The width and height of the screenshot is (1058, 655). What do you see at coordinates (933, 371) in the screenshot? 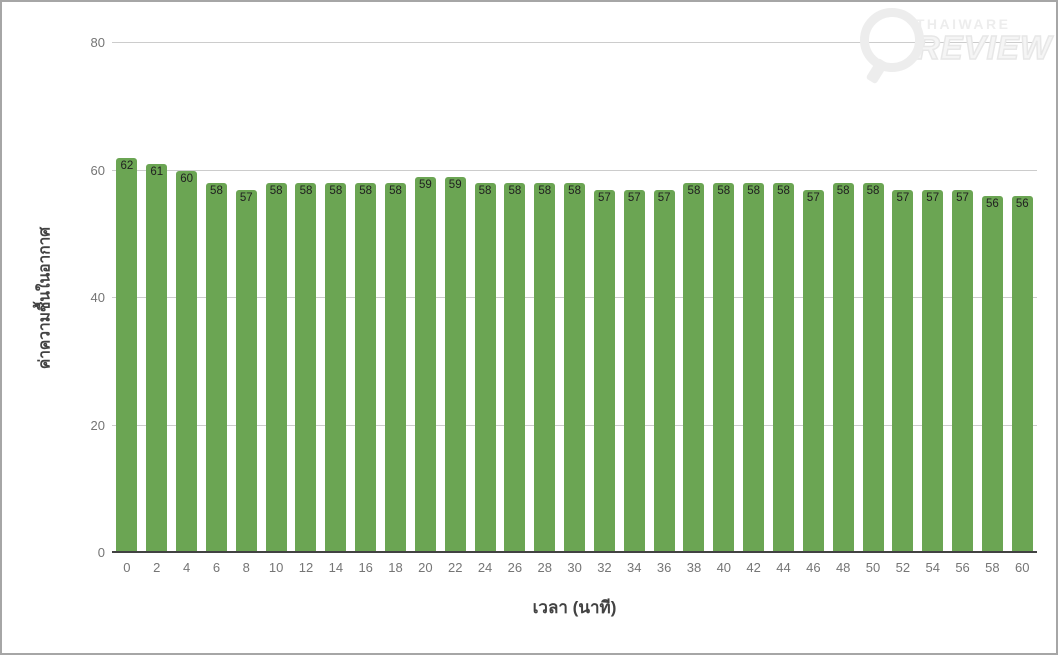
I see `bar-x-54: 57` at bounding box center [933, 371].